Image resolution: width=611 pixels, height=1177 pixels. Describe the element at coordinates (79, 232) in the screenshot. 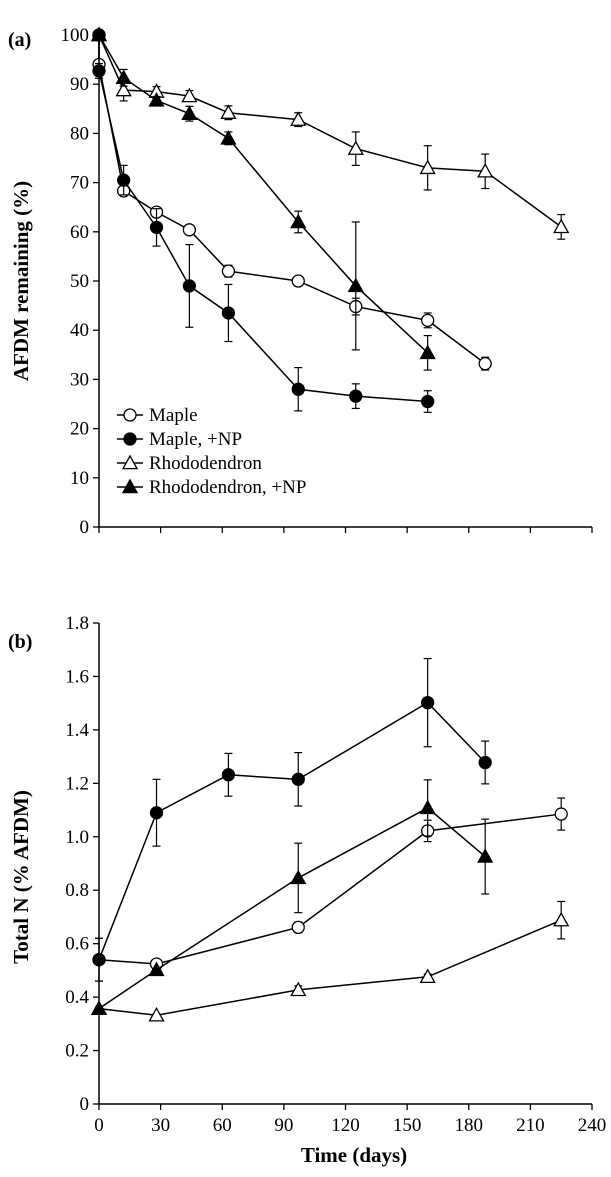

I see `y-tick-label: 60` at that location.